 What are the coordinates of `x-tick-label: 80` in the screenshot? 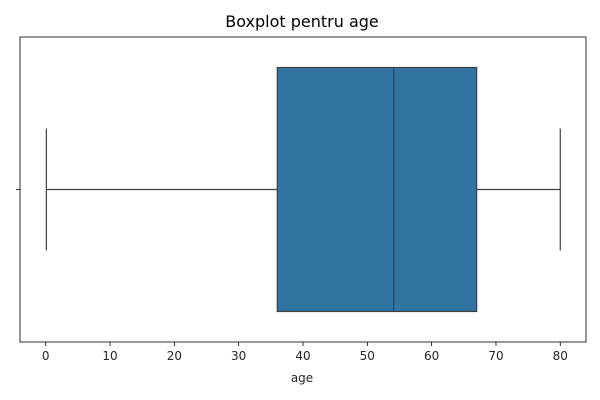 It's located at (560, 356).